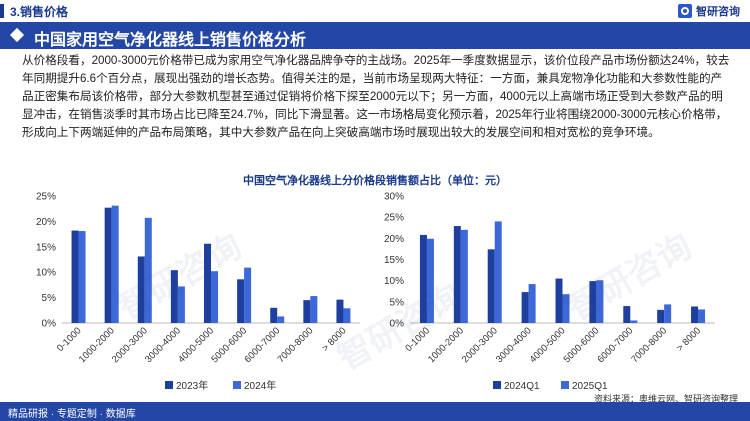 The image size is (750, 421). What do you see at coordinates (394, 197) in the screenshot?
I see `y-tick-label: 30%` at bounding box center [394, 197].